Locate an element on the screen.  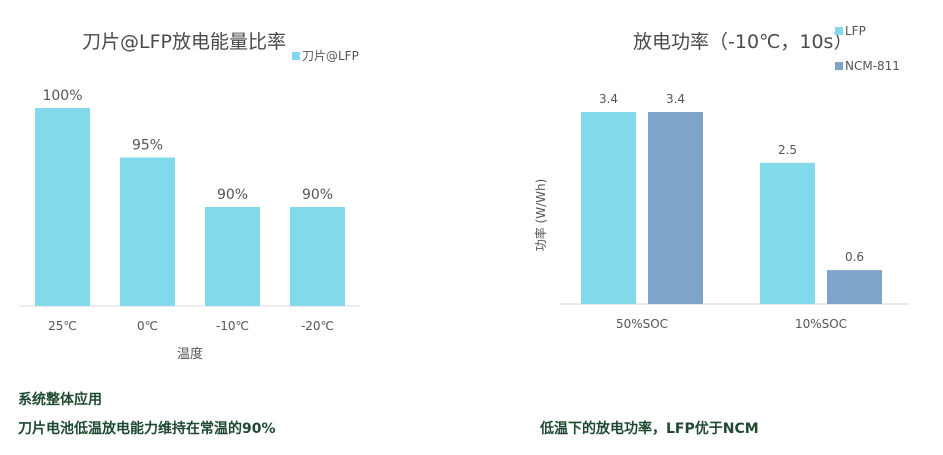
left-bar-value-label: 95% is located at coordinates (147, 146).